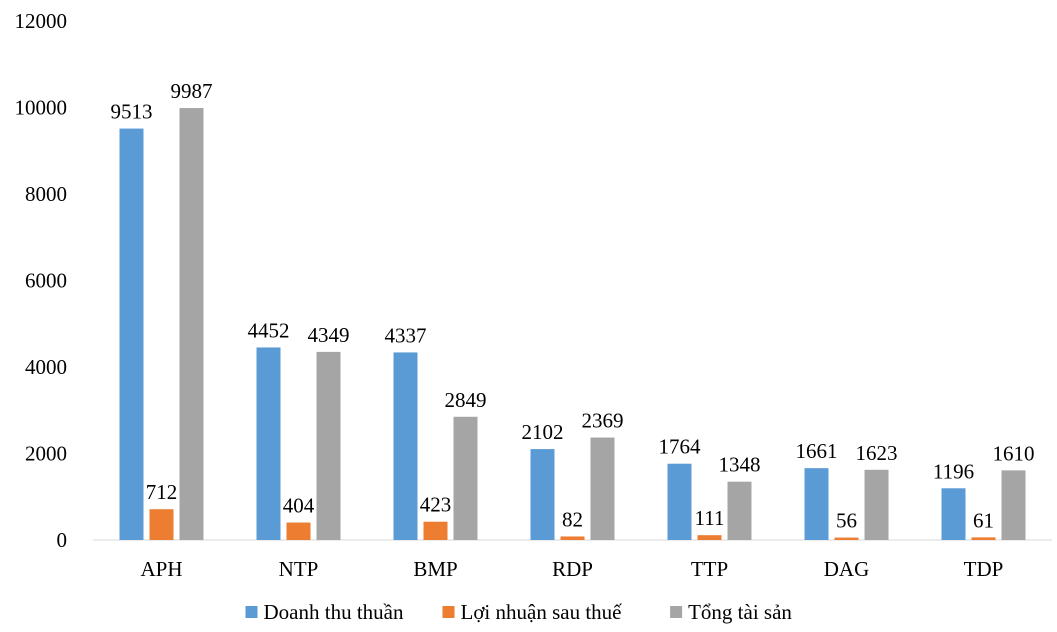  I want to click on y-tick-label: 12000, so click(41, 21).